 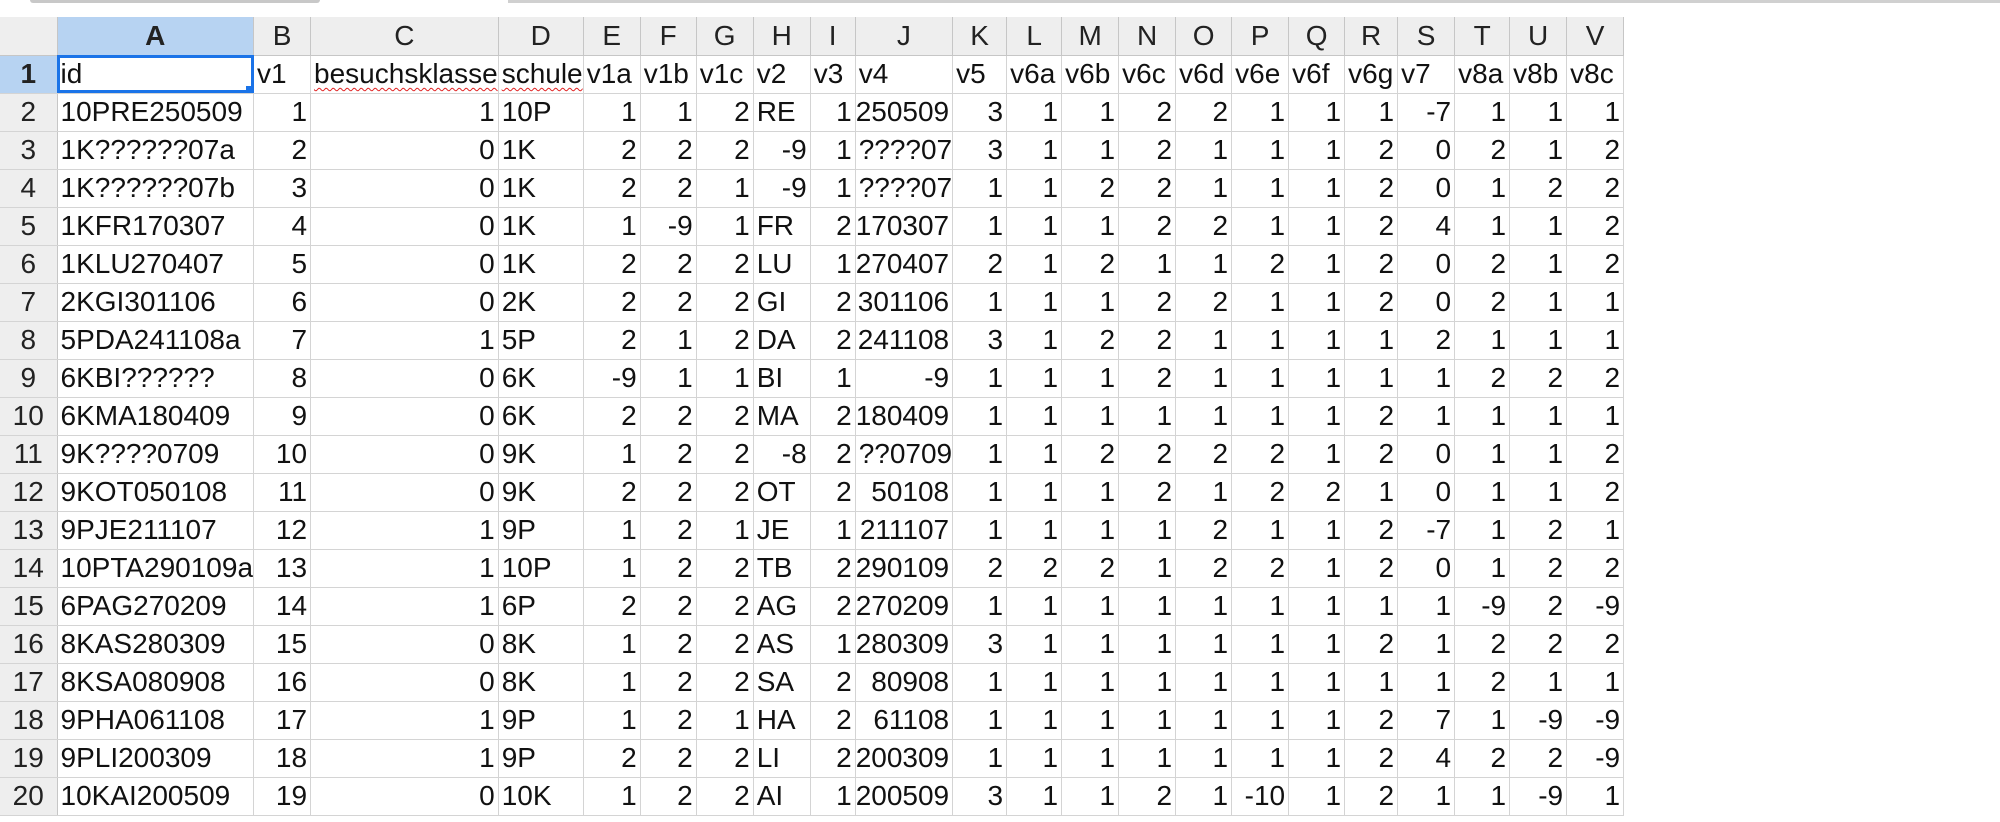 I want to click on cell-i9: 1, so click(x=833, y=378).